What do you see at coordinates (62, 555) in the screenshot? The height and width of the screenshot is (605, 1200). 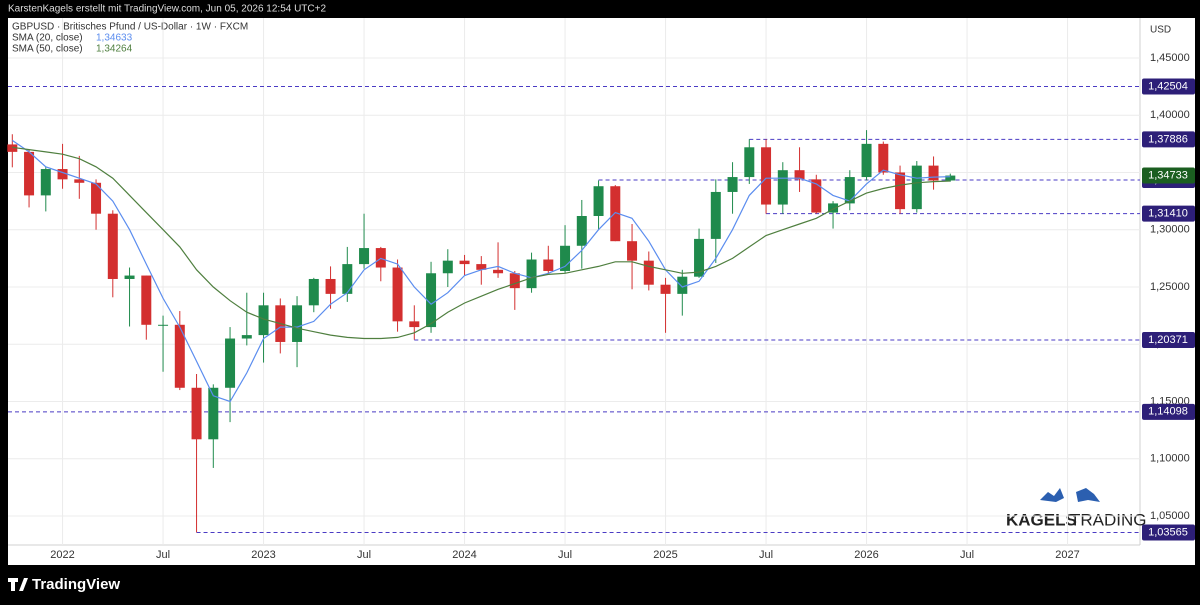 I see `x-tick-label: 2022` at bounding box center [62, 555].